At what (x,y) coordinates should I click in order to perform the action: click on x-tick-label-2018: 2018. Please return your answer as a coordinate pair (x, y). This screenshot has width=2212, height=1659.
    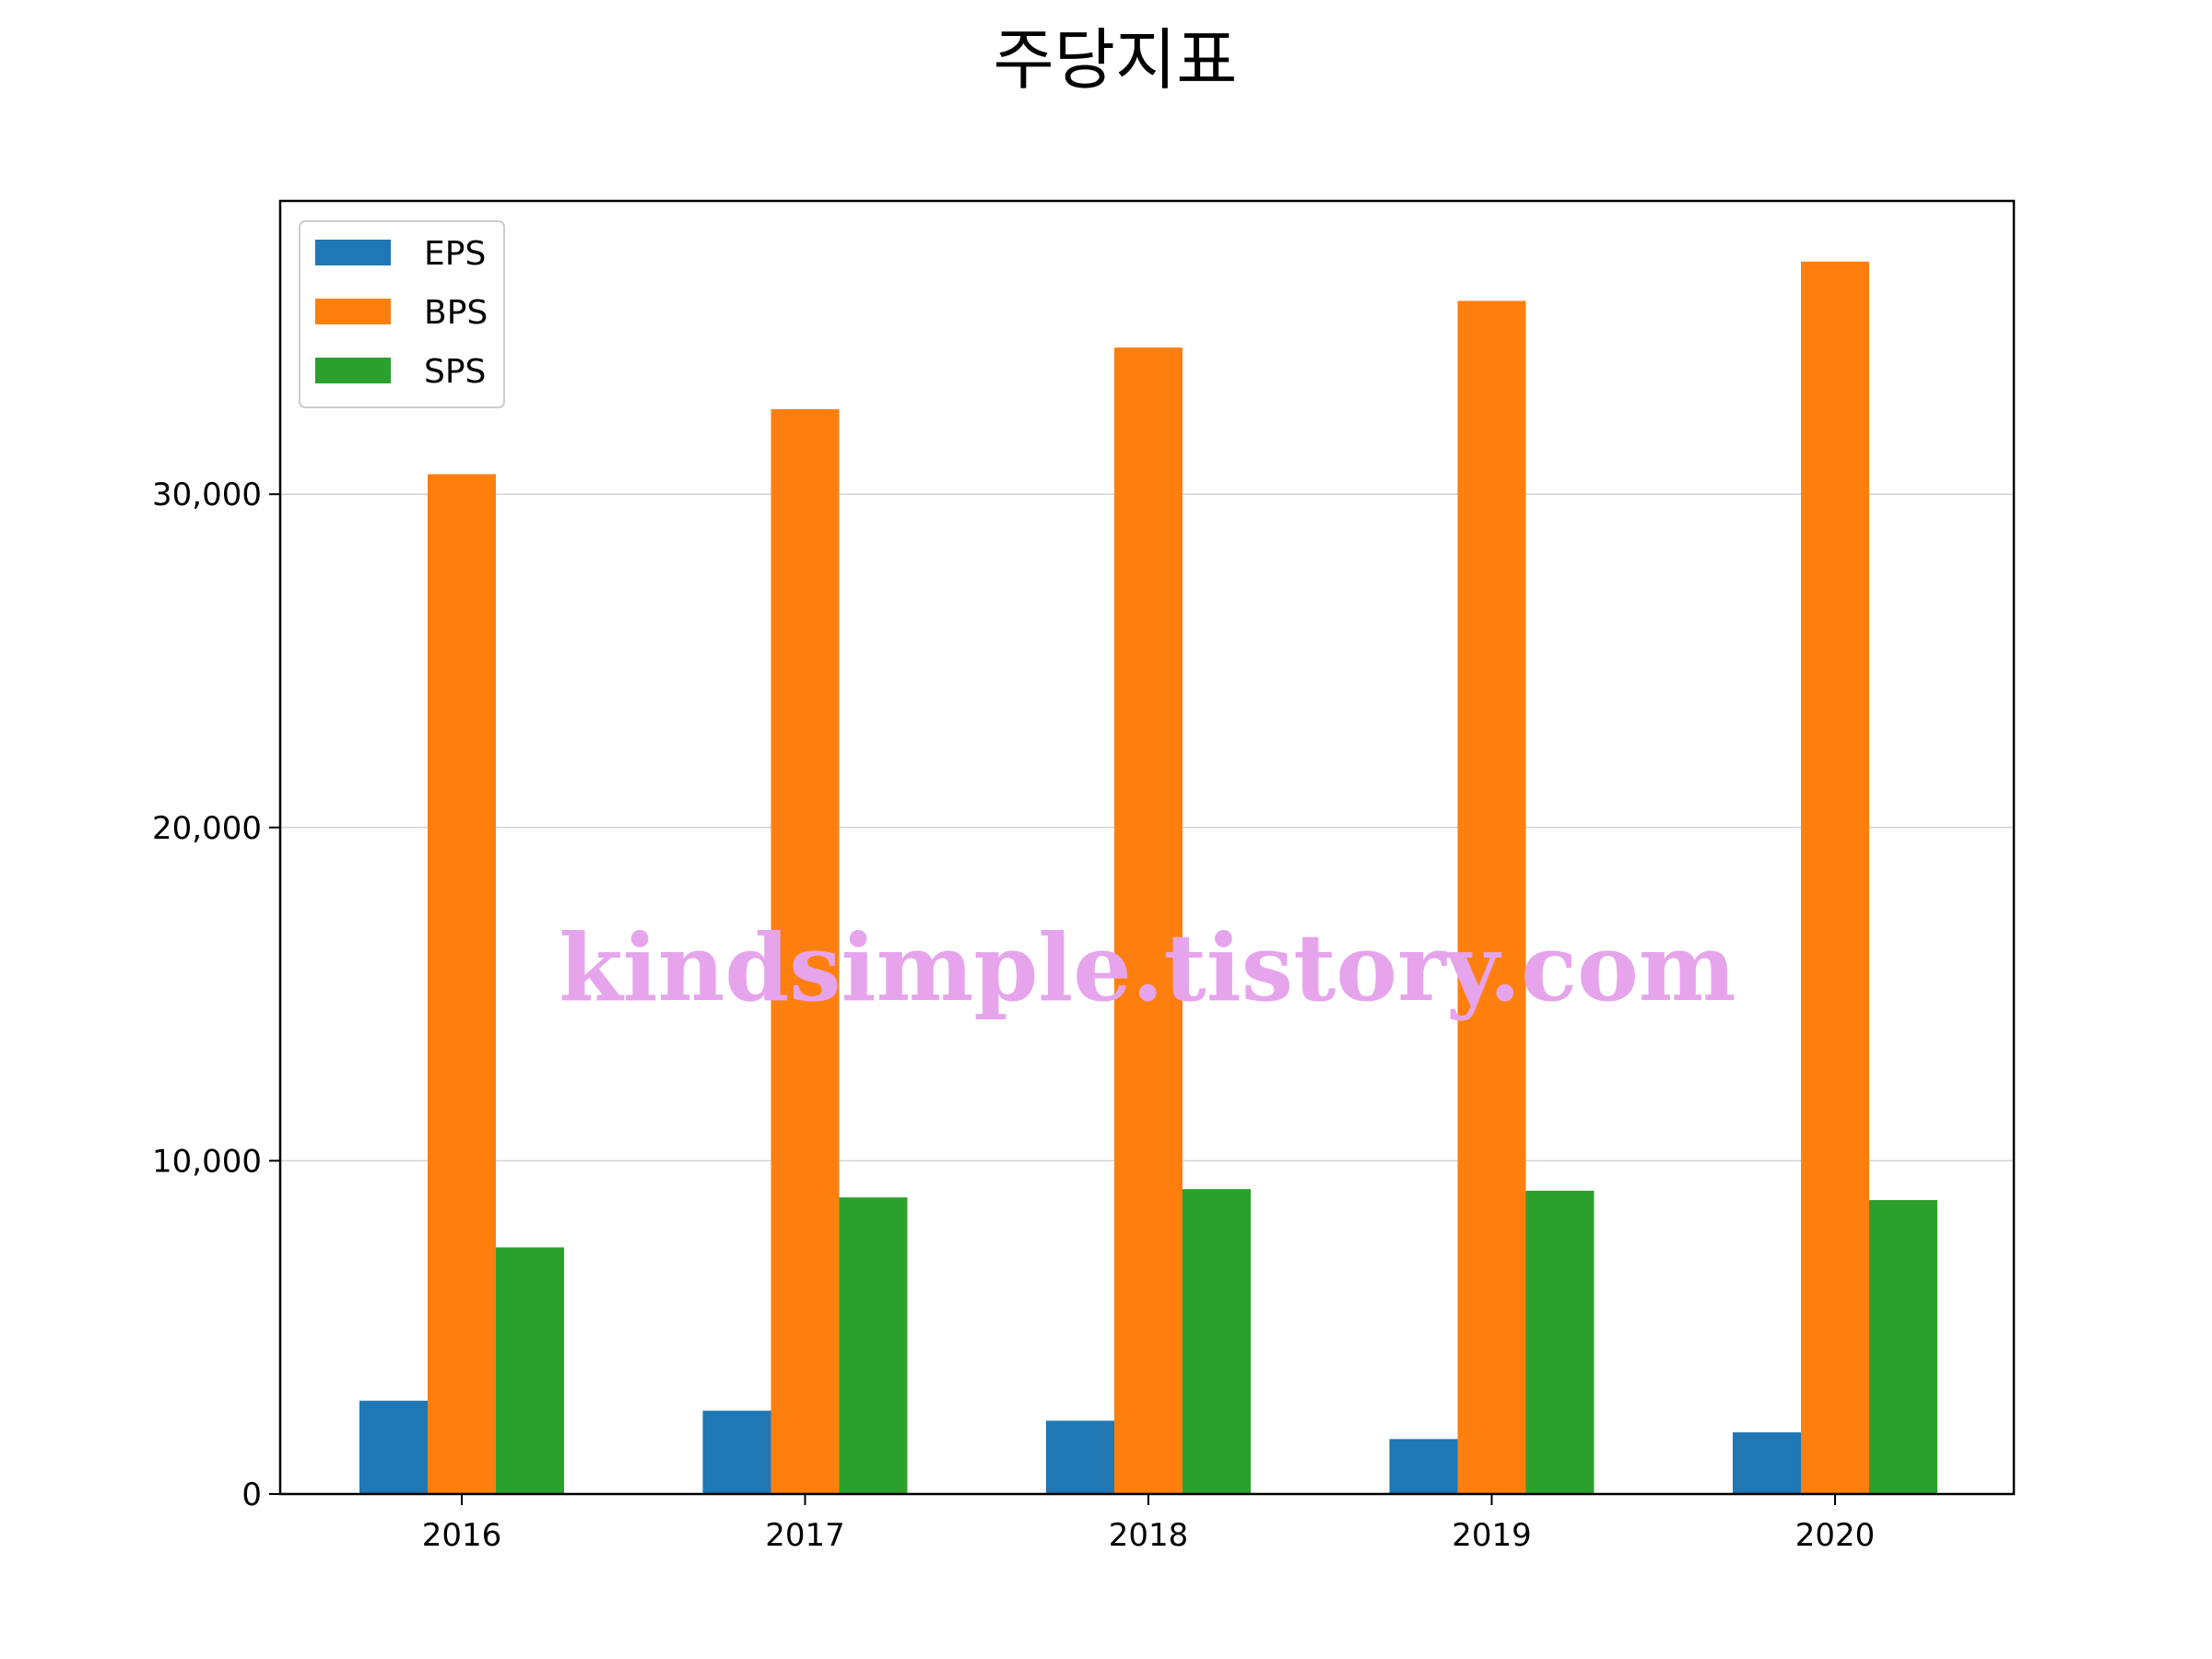
    Looking at the image, I should click on (1149, 1535).